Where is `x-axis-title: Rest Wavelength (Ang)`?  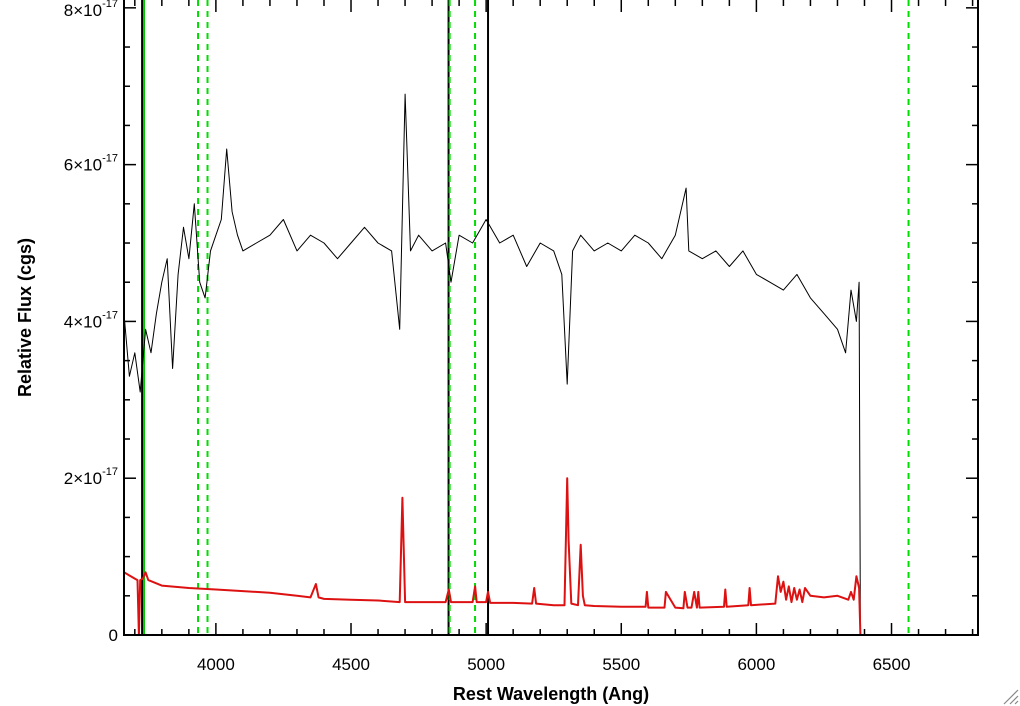 x-axis-title: Rest Wavelength (Ang) is located at coordinates (551, 694).